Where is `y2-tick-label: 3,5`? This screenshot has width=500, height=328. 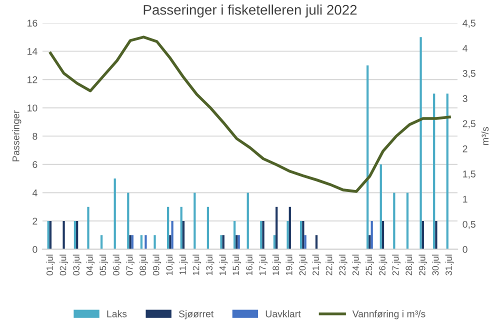 y2-tick-label: 3,5 is located at coordinates (469, 74).